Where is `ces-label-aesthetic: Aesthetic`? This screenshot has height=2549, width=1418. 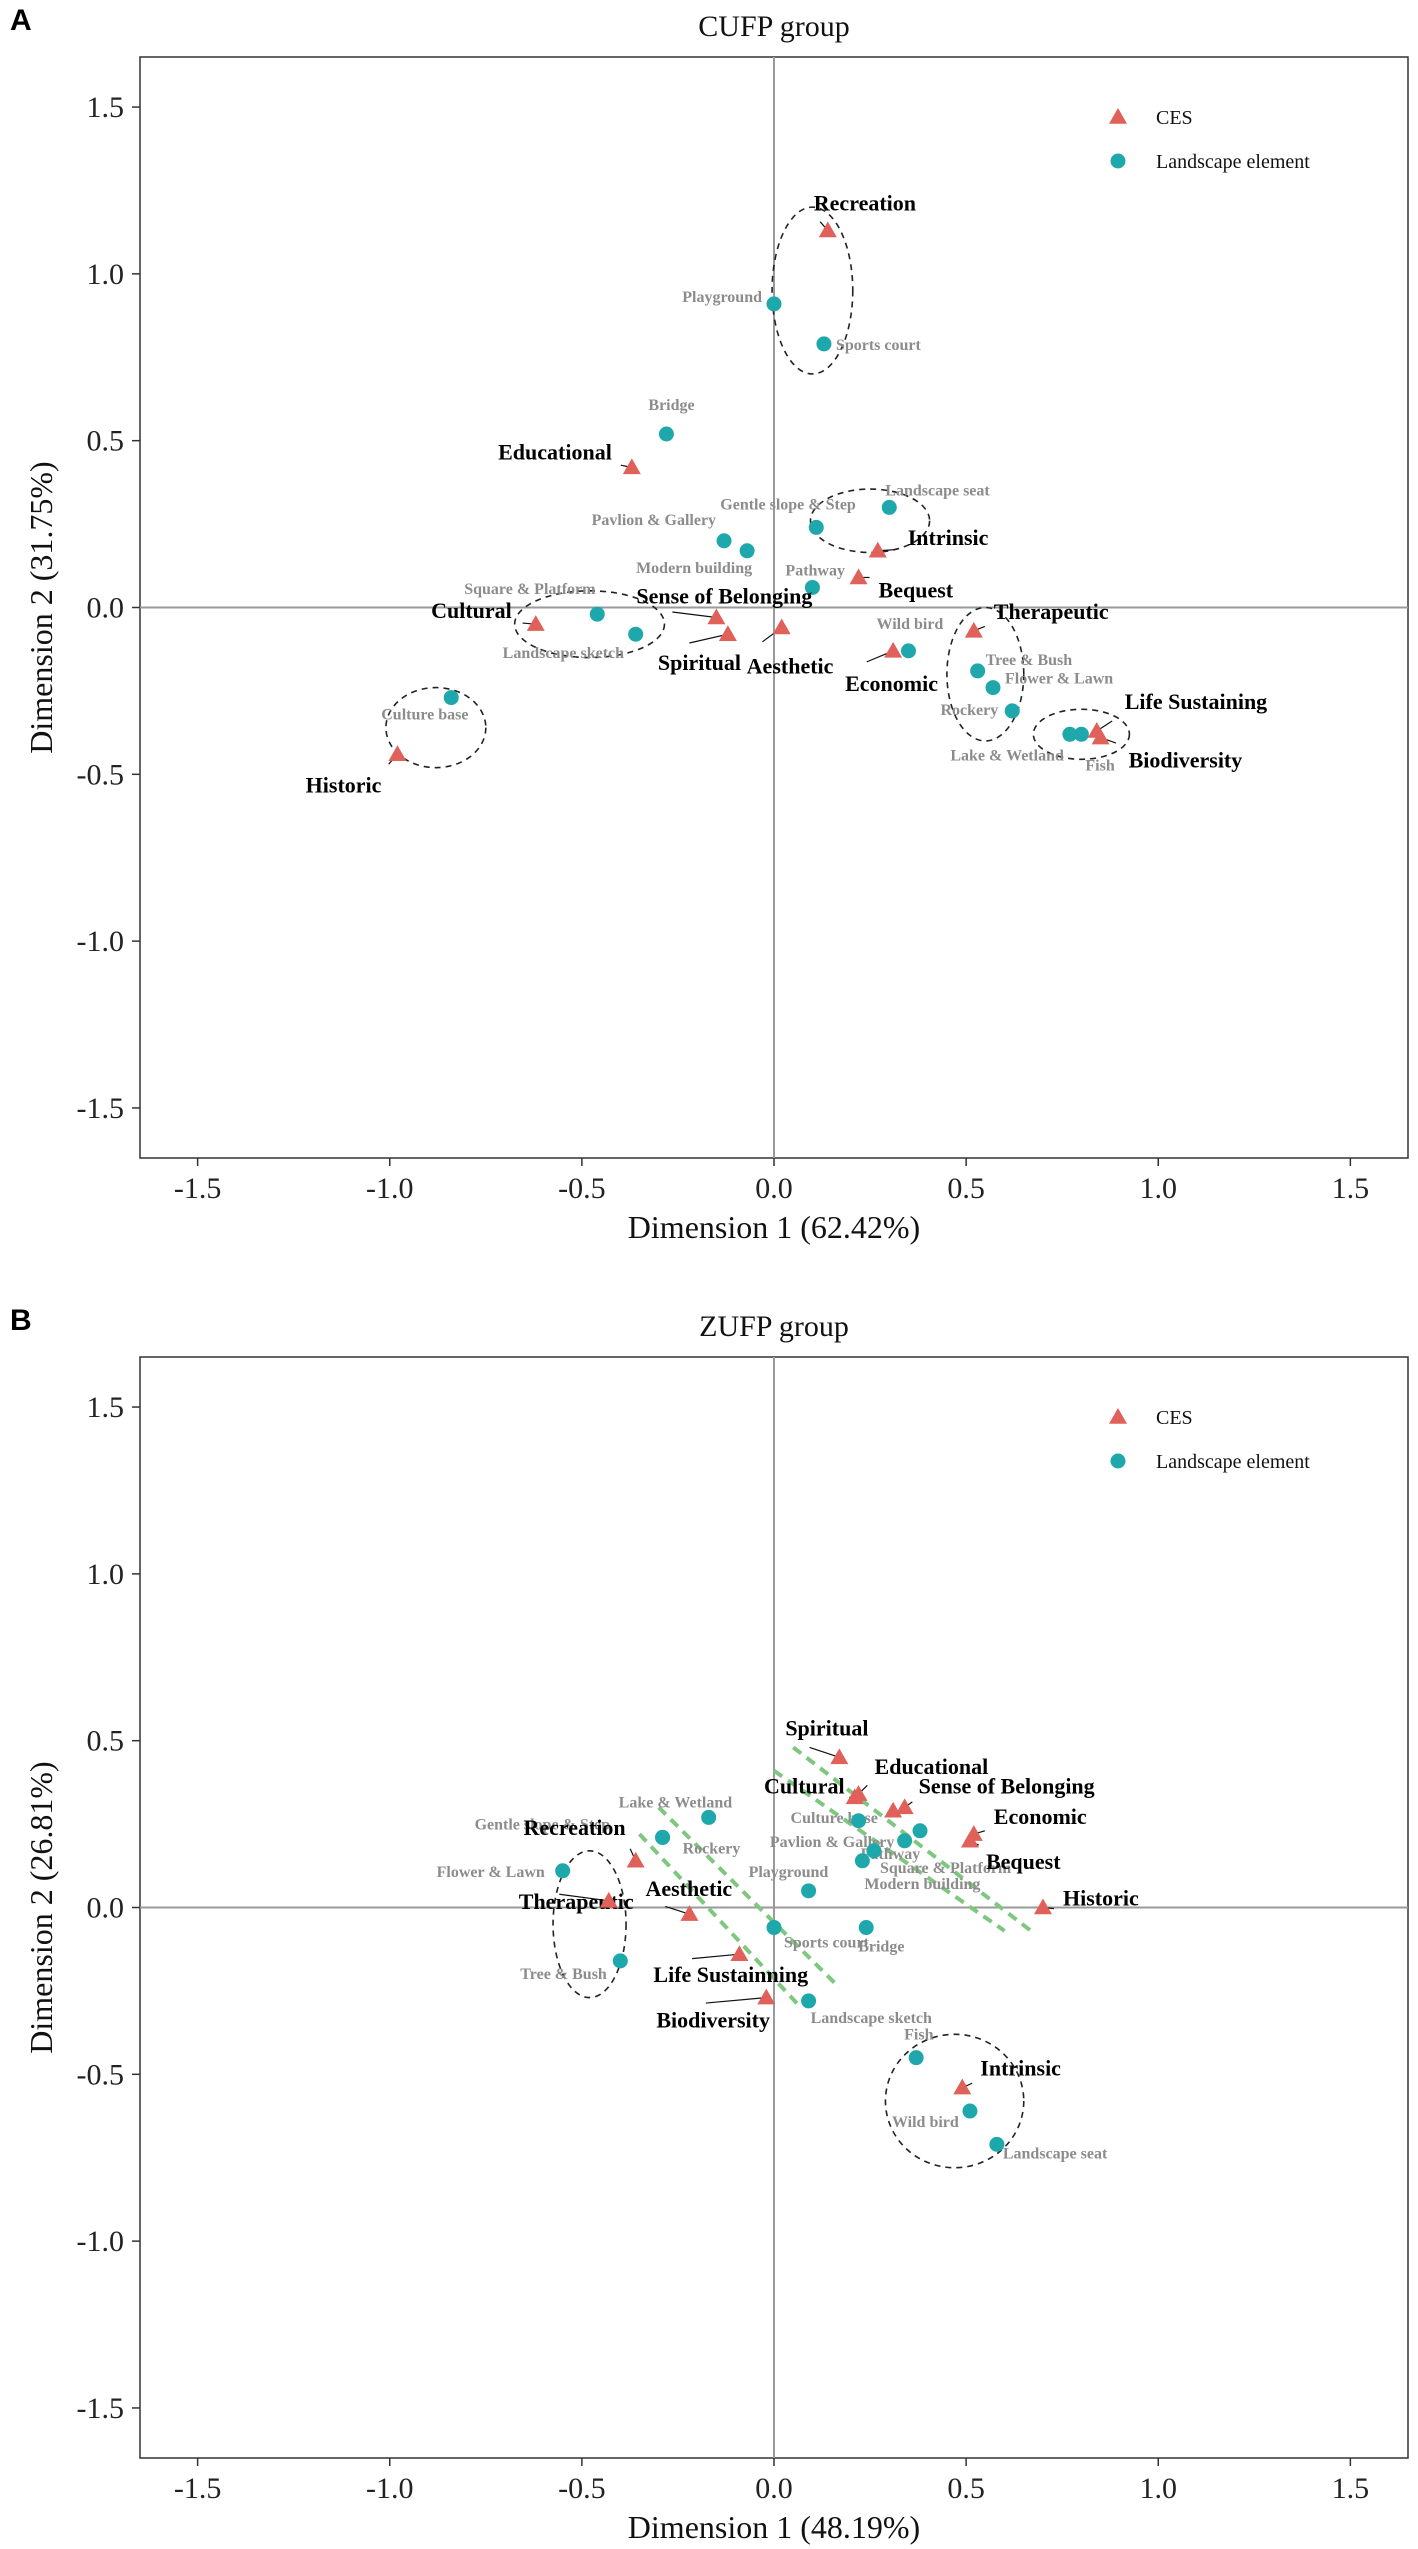
ces-label-aesthetic: Aesthetic is located at coordinates (688, 1888).